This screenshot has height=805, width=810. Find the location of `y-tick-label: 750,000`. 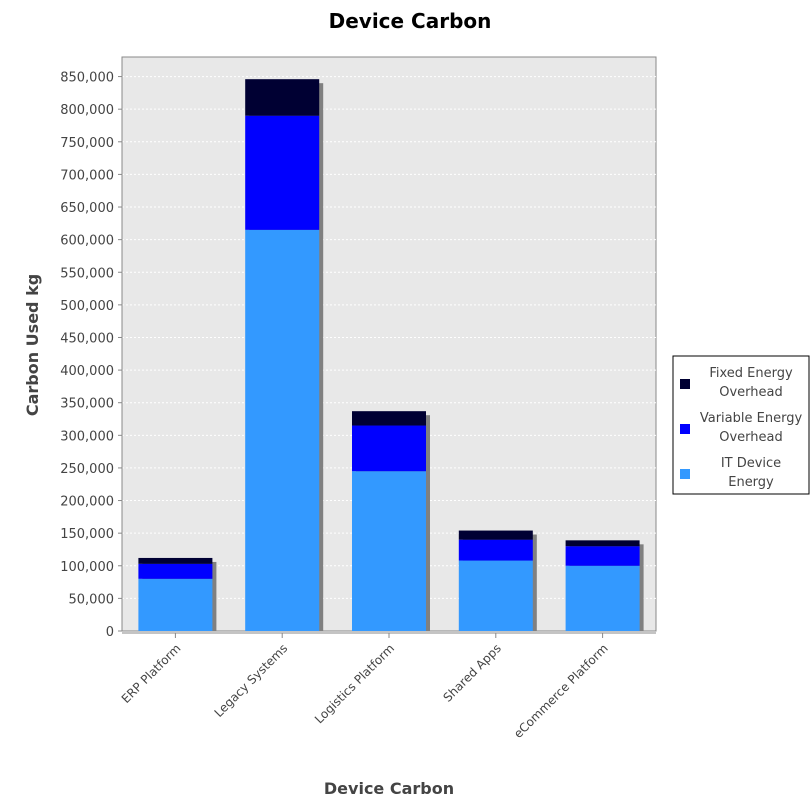

y-tick-label: 750,000 is located at coordinates (87, 143).